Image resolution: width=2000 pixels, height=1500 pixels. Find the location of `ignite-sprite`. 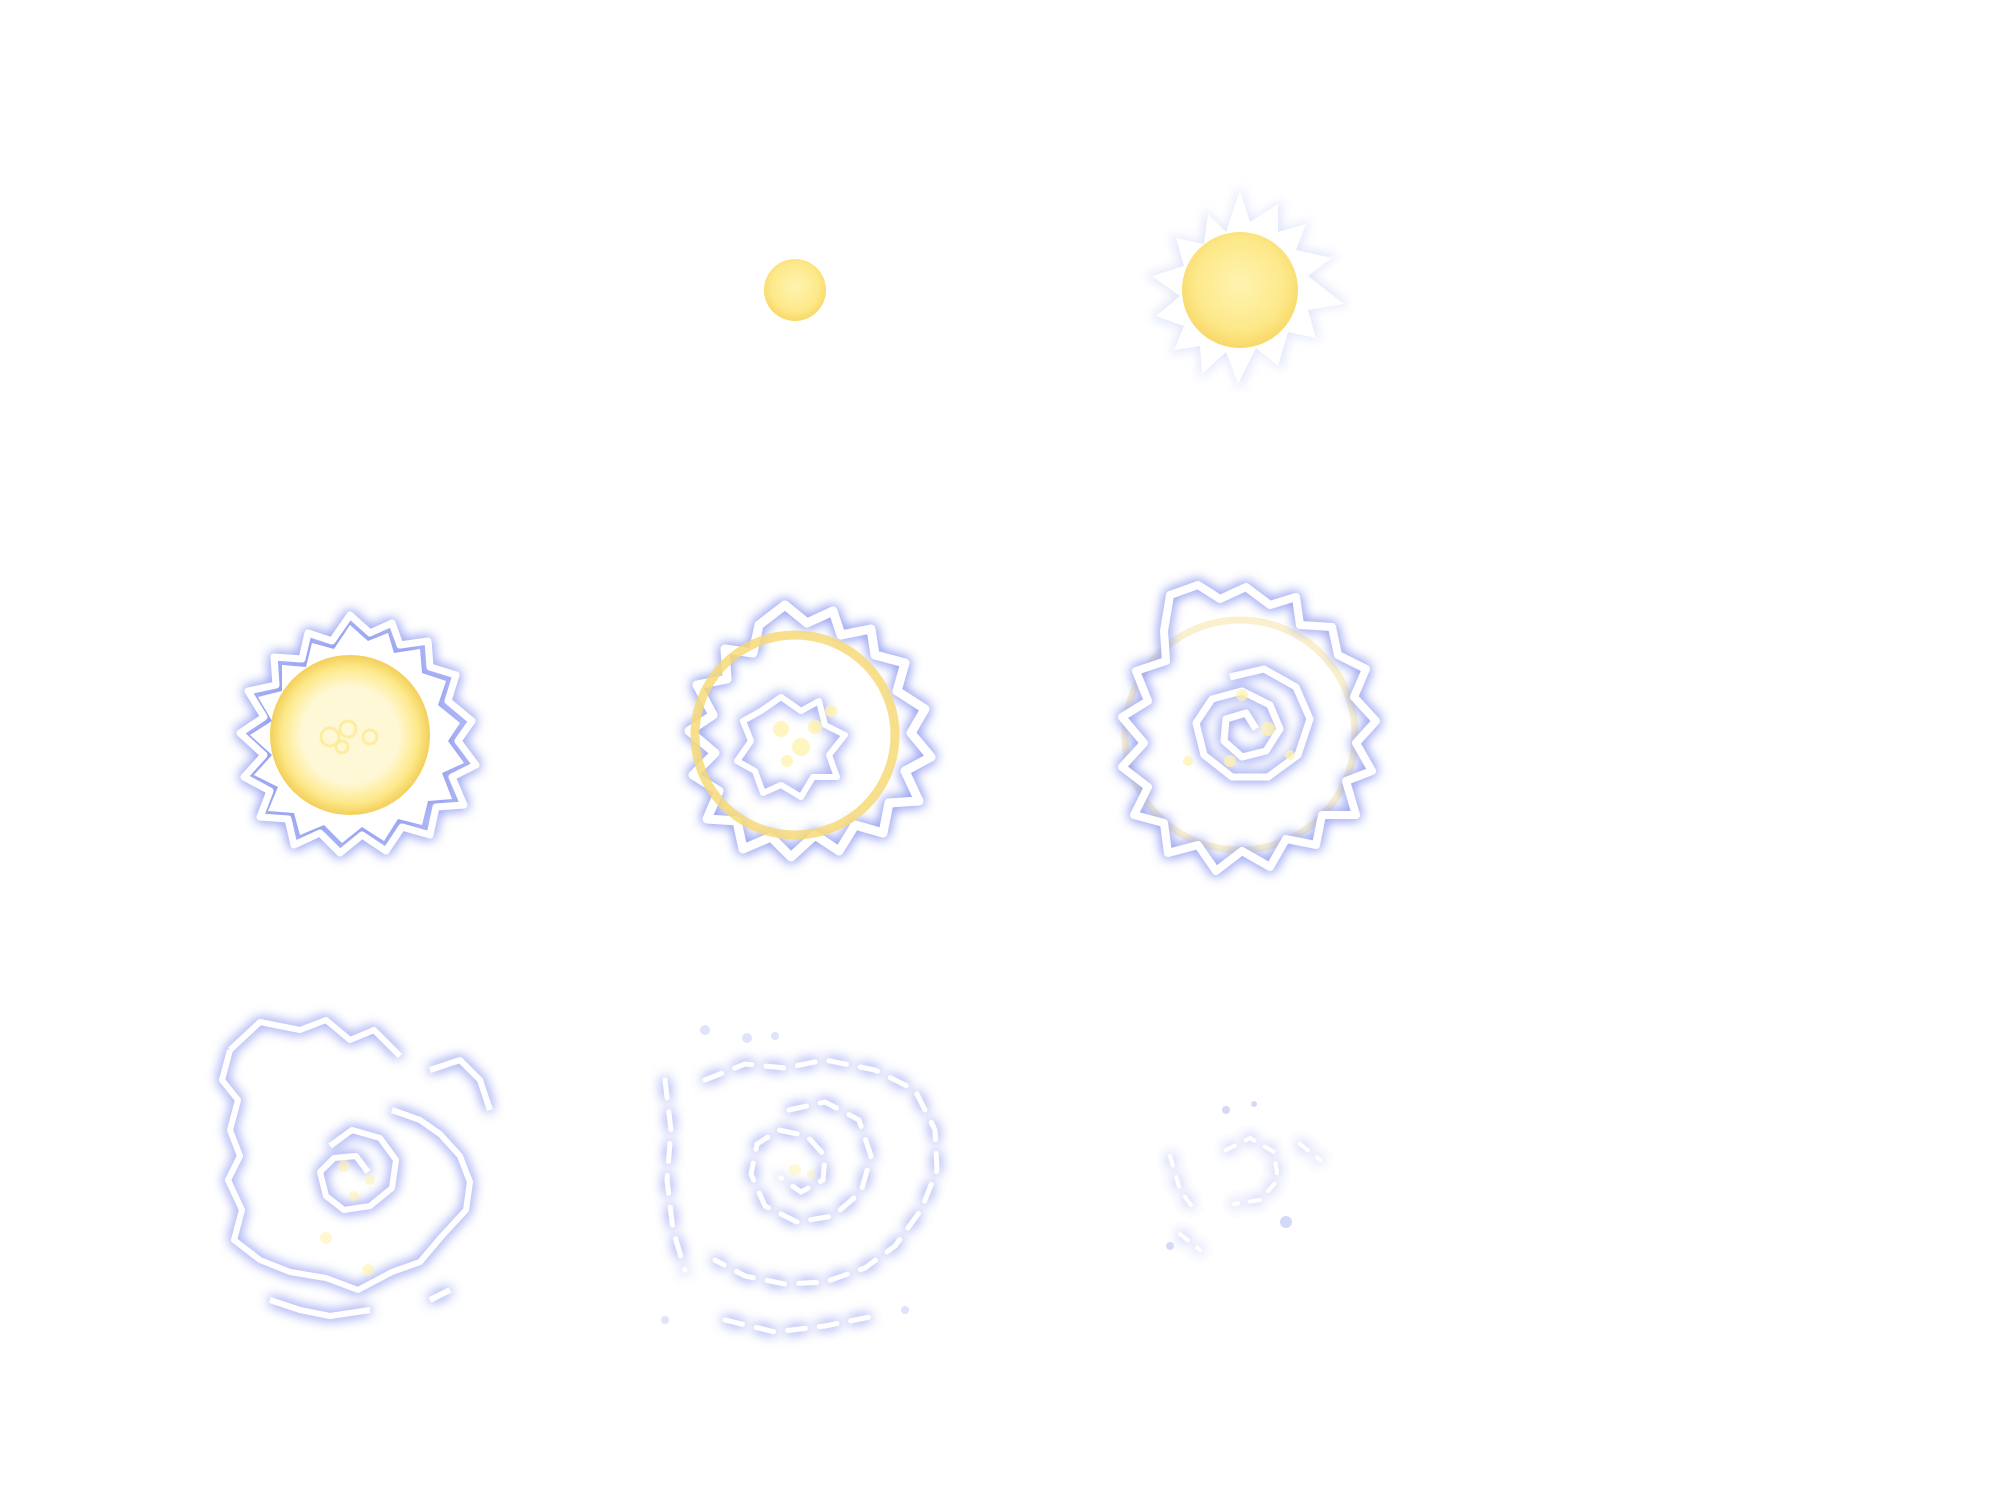

ignite-sprite is located at coordinates (795, 290).